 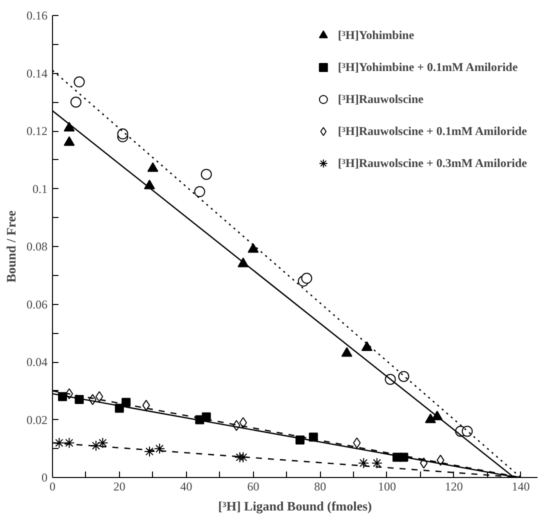 I want to click on y-tick-label: 0.02, so click(x=37, y=419).